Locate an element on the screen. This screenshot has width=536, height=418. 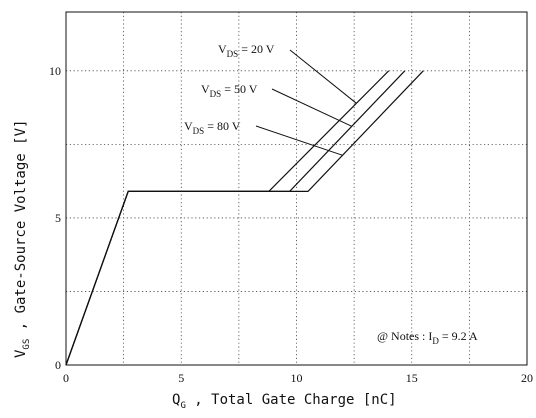
y-tick-label: 5 is located at coordinates (58, 218).